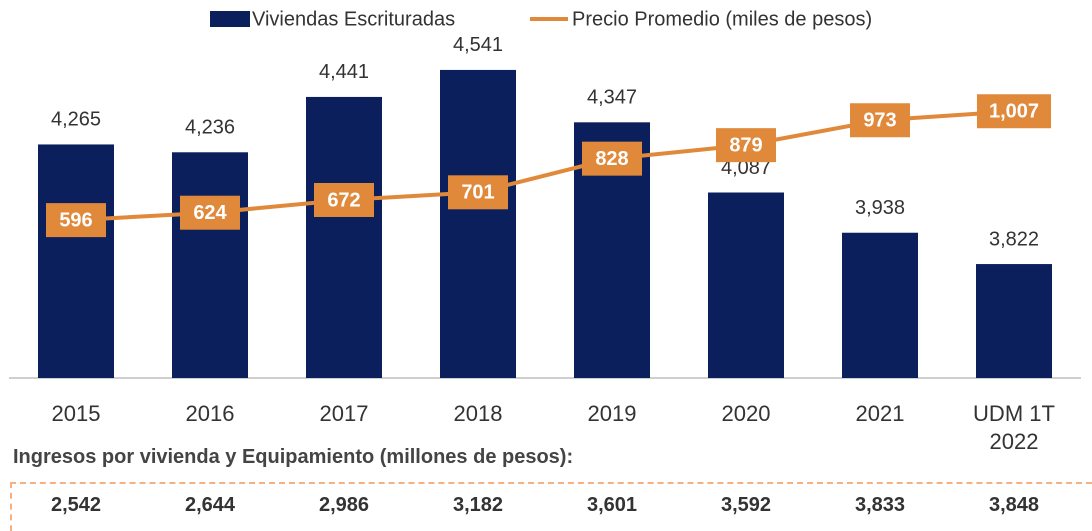 This screenshot has height=531, width=1092. I want to click on bar-value-label: 4,265, so click(76, 120).